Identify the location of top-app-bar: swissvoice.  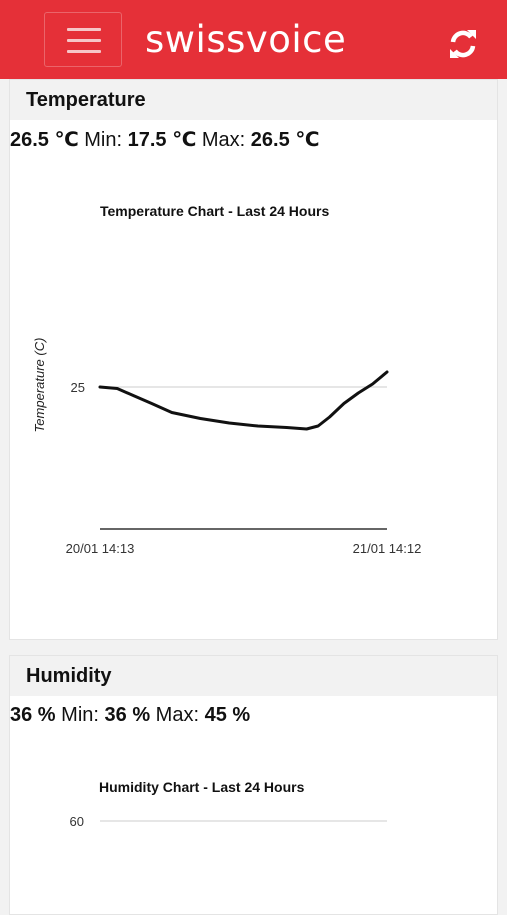
(253, 39).